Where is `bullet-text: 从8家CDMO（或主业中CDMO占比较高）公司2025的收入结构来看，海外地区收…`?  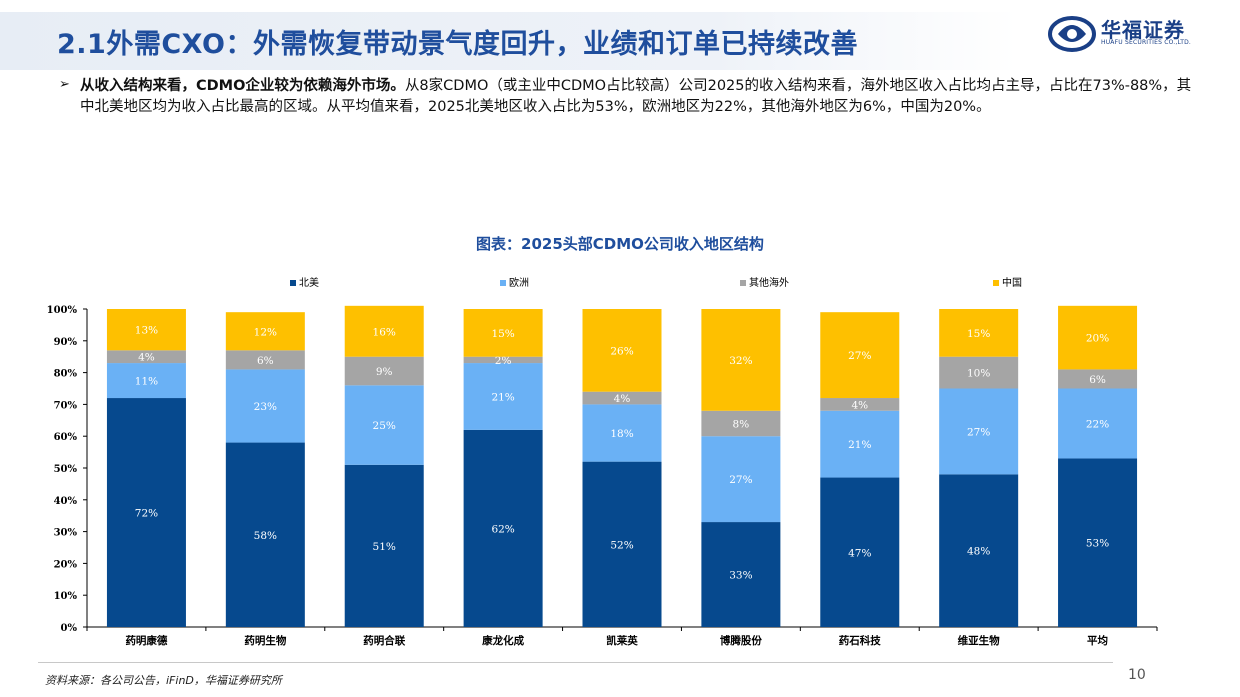
bullet-text: 从8家CDMO（或主业中CDMO占比较高）公司2025的收入结构来看，海外地区收… is located at coordinates (636, 96).